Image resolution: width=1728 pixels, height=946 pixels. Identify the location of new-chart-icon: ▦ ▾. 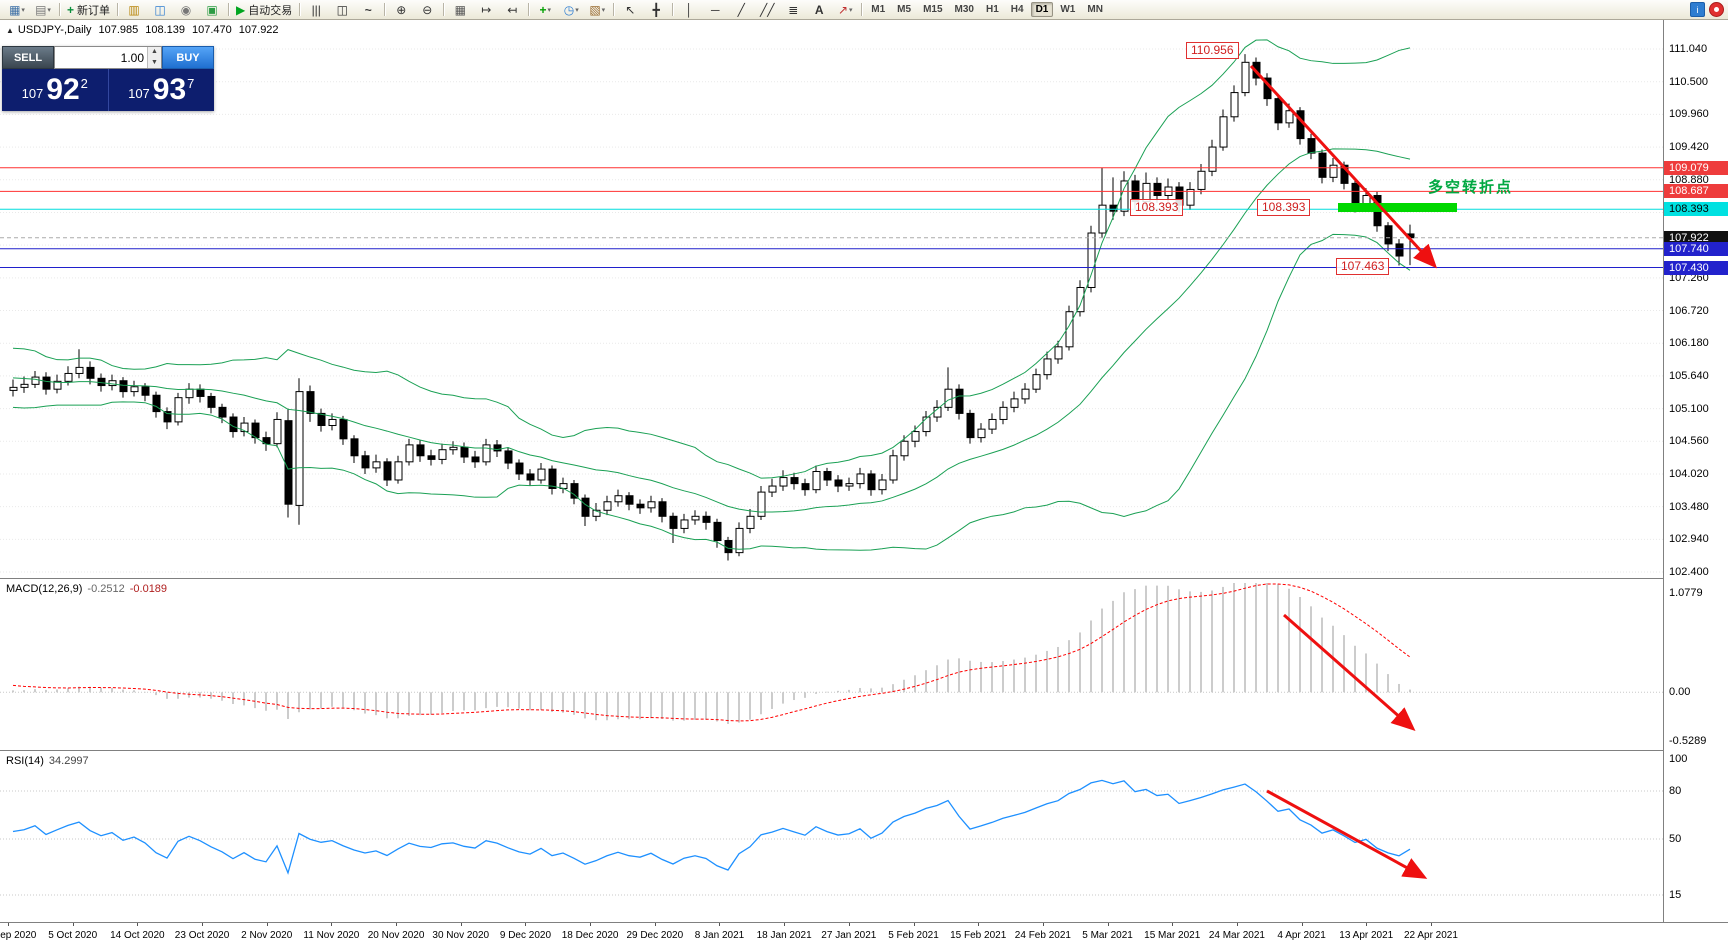
(17, 10).